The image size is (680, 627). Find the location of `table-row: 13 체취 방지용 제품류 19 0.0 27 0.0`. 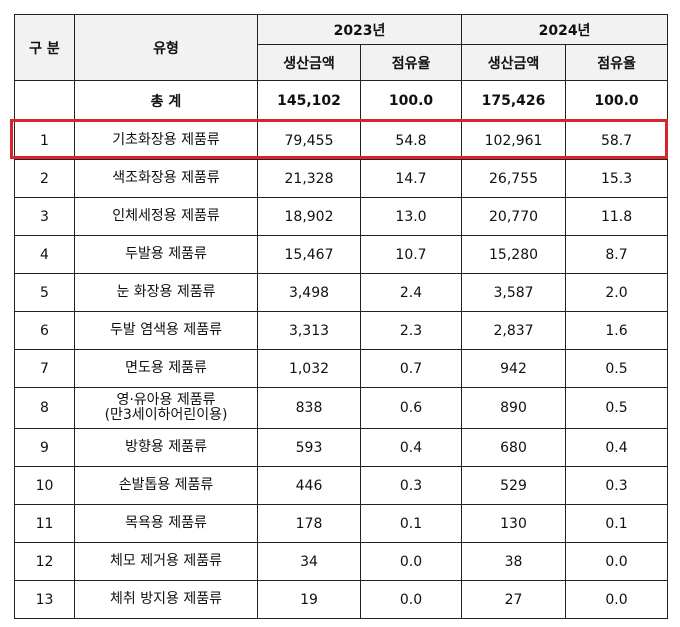

table-row: 13 체취 방지용 제품류 19 0.0 27 0.0 is located at coordinates (341, 599).